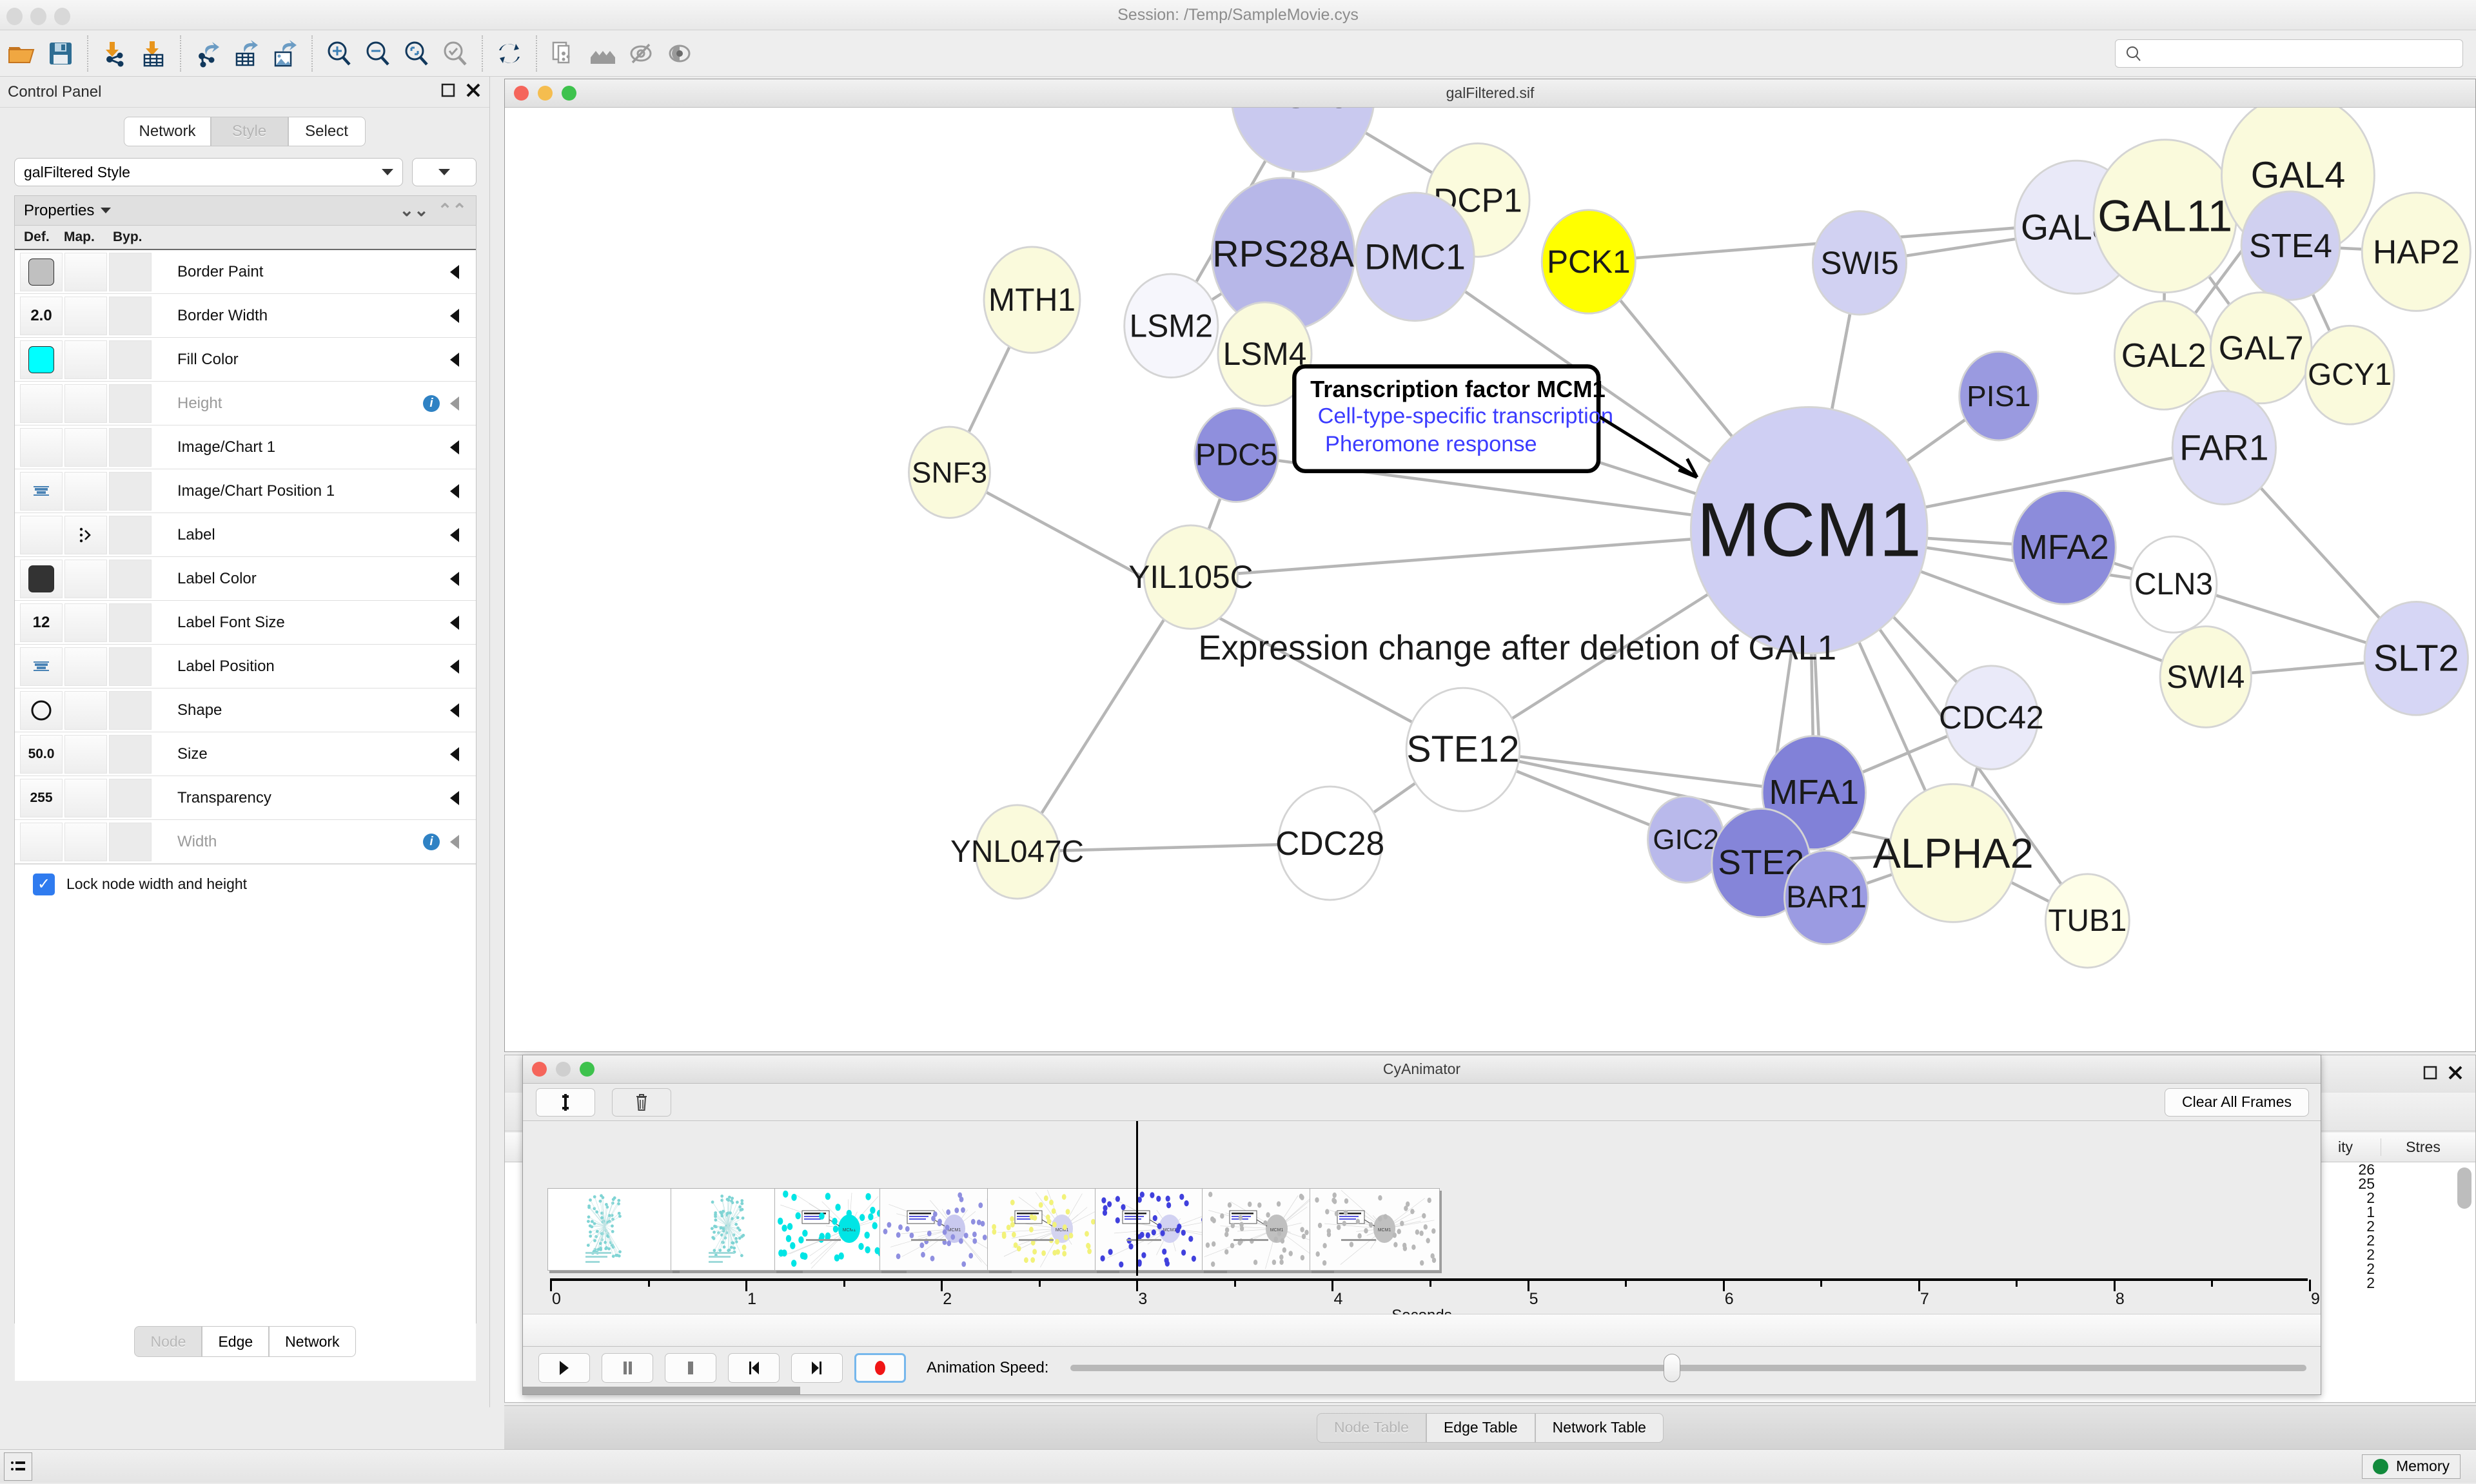 This screenshot has width=2476, height=1484. I want to click on network-node: CDC28, so click(1329, 843).